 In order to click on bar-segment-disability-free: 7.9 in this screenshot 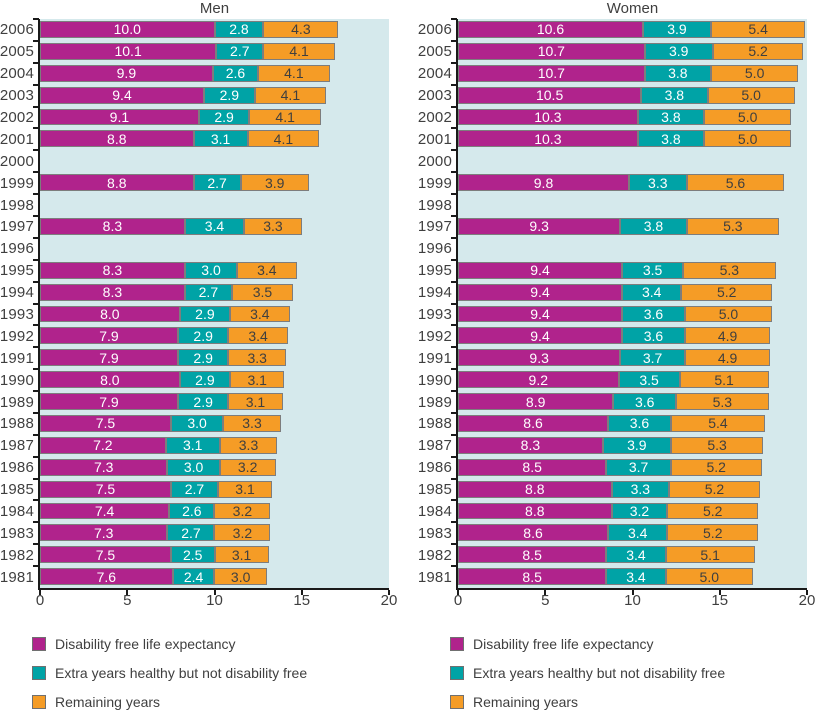, I will do `click(109, 402)`.